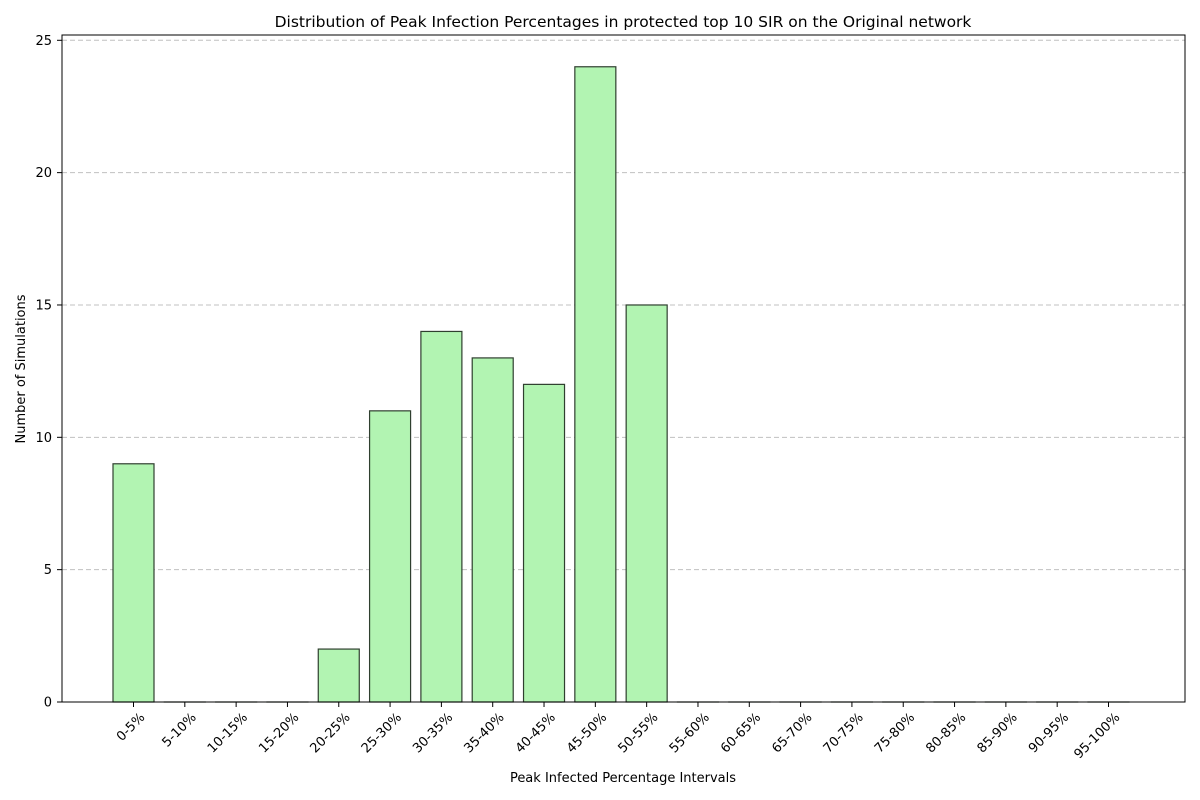 The width and height of the screenshot is (1200, 800). What do you see at coordinates (623, 778) in the screenshot?
I see `x-axis-label: Peak Infected Percentage Intervals` at bounding box center [623, 778].